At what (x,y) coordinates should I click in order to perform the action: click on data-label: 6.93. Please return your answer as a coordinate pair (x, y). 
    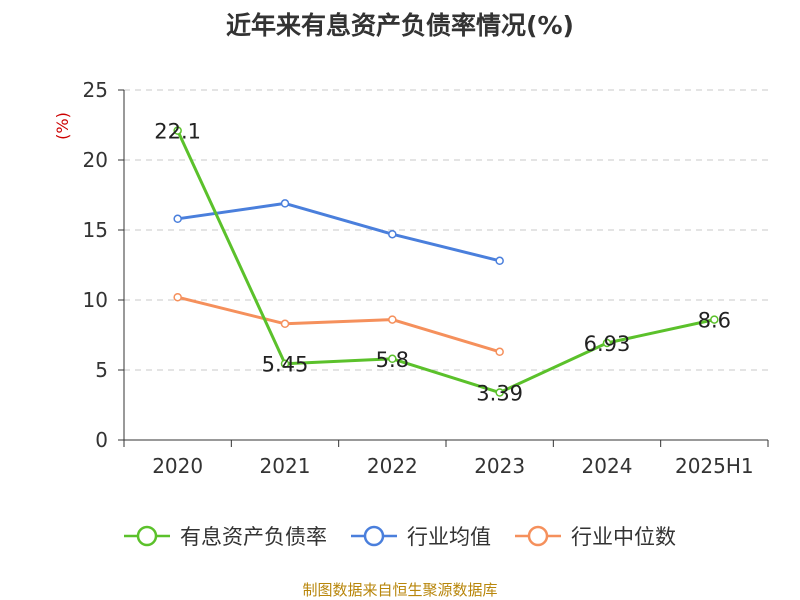
    Looking at the image, I should click on (607, 344).